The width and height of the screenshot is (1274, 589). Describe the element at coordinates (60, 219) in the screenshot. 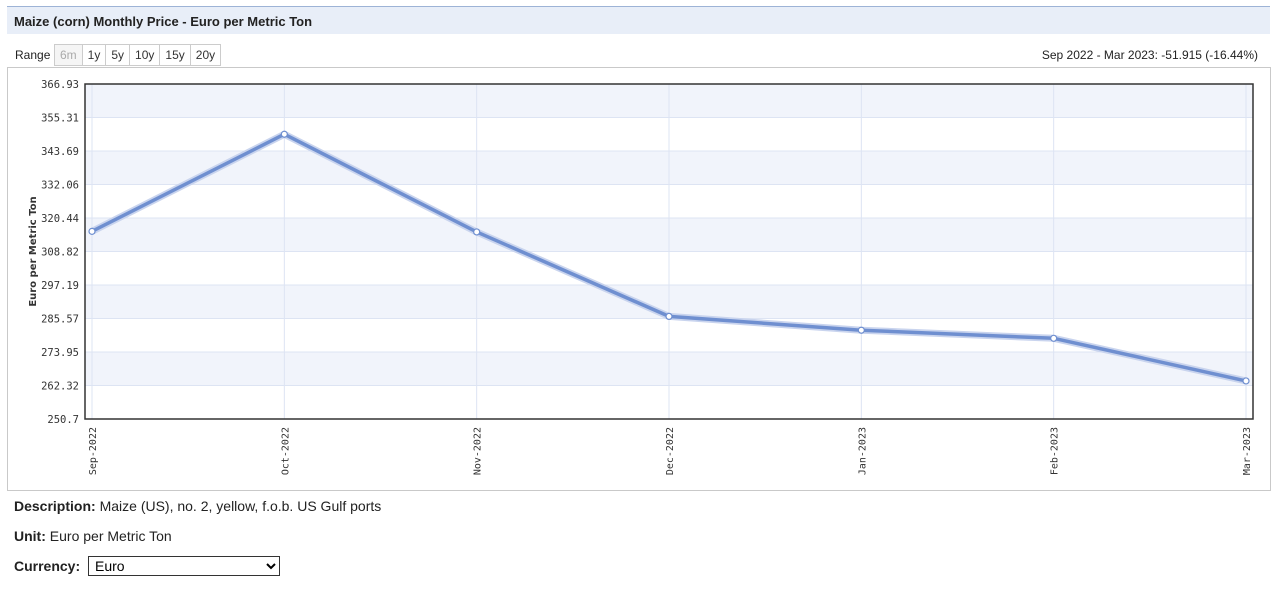

I see `y-tick-label: 320.44` at that location.